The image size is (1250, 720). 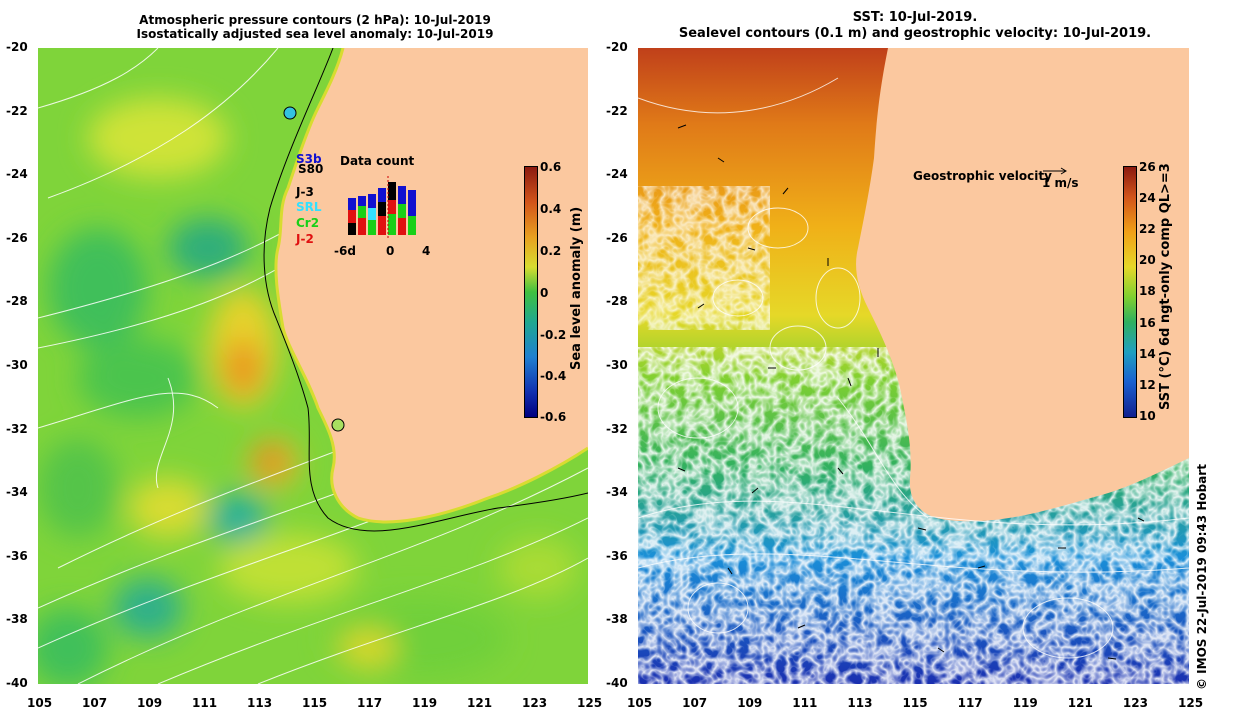 What do you see at coordinates (553, 376) in the screenshot?
I see `sla-tick-5: -0.4` at bounding box center [553, 376].